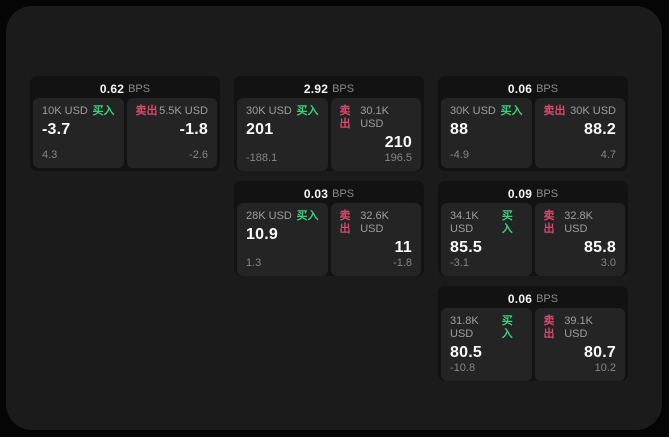 This screenshot has width=669, height=437. What do you see at coordinates (459, 263) in the screenshot?
I see `buy-delta: -3.1` at bounding box center [459, 263].